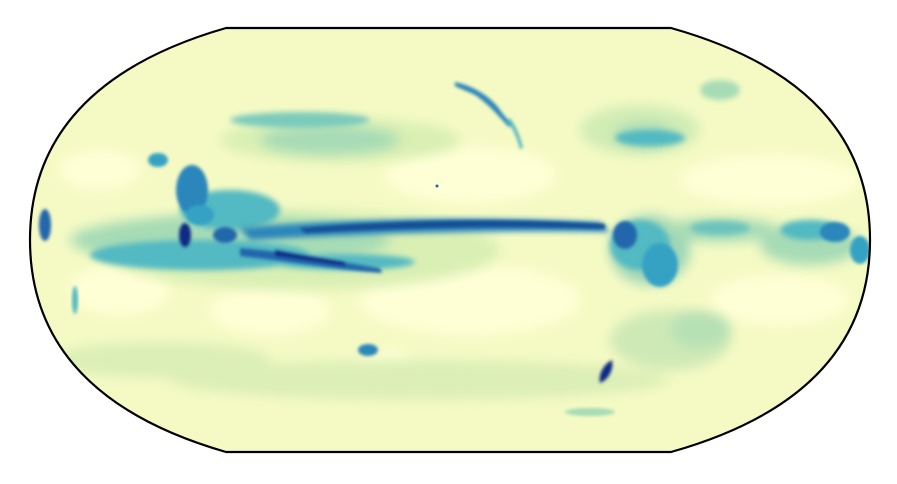 This screenshot has width=897, height=484. I want to click on itcz-core, so click(452, 226).